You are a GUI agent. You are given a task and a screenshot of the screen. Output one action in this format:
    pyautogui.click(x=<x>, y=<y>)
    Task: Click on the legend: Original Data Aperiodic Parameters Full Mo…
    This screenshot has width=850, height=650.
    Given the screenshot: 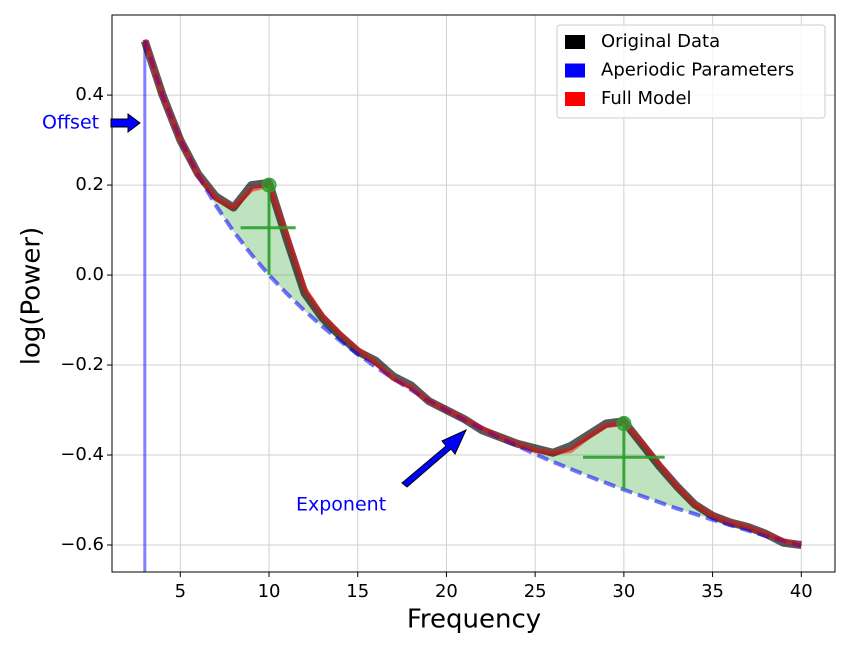 What is the action you would take?
    pyautogui.click(x=691, y=71)
    